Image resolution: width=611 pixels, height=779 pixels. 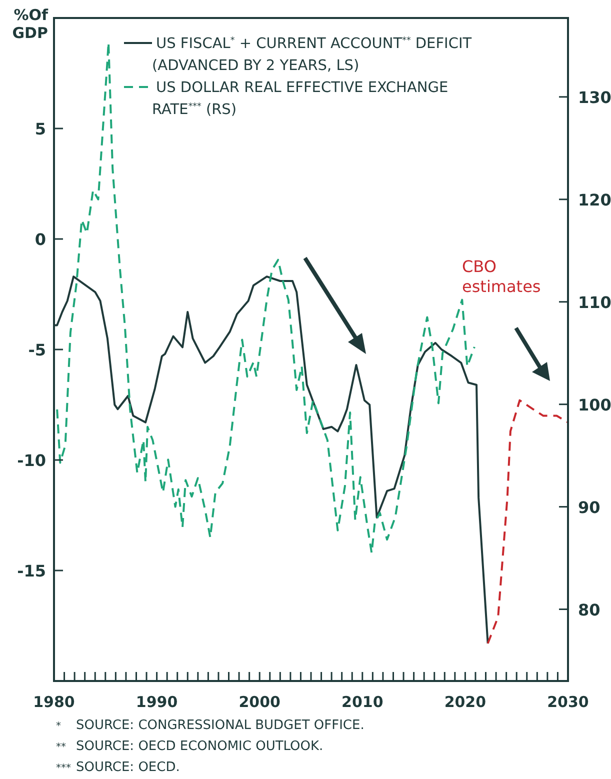 I want to click on y2-tick-label: 120, so click(x=594, y=200).